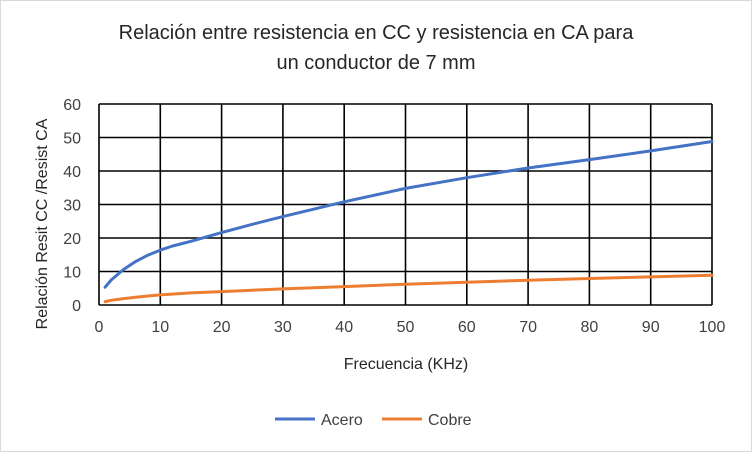 The width and height of the screenshot is (752, 452). Describe the element at coordinates (42, 223) in the screenshot. I see `y-axis-title: Relación Resit CC /Resist CA` at that location.